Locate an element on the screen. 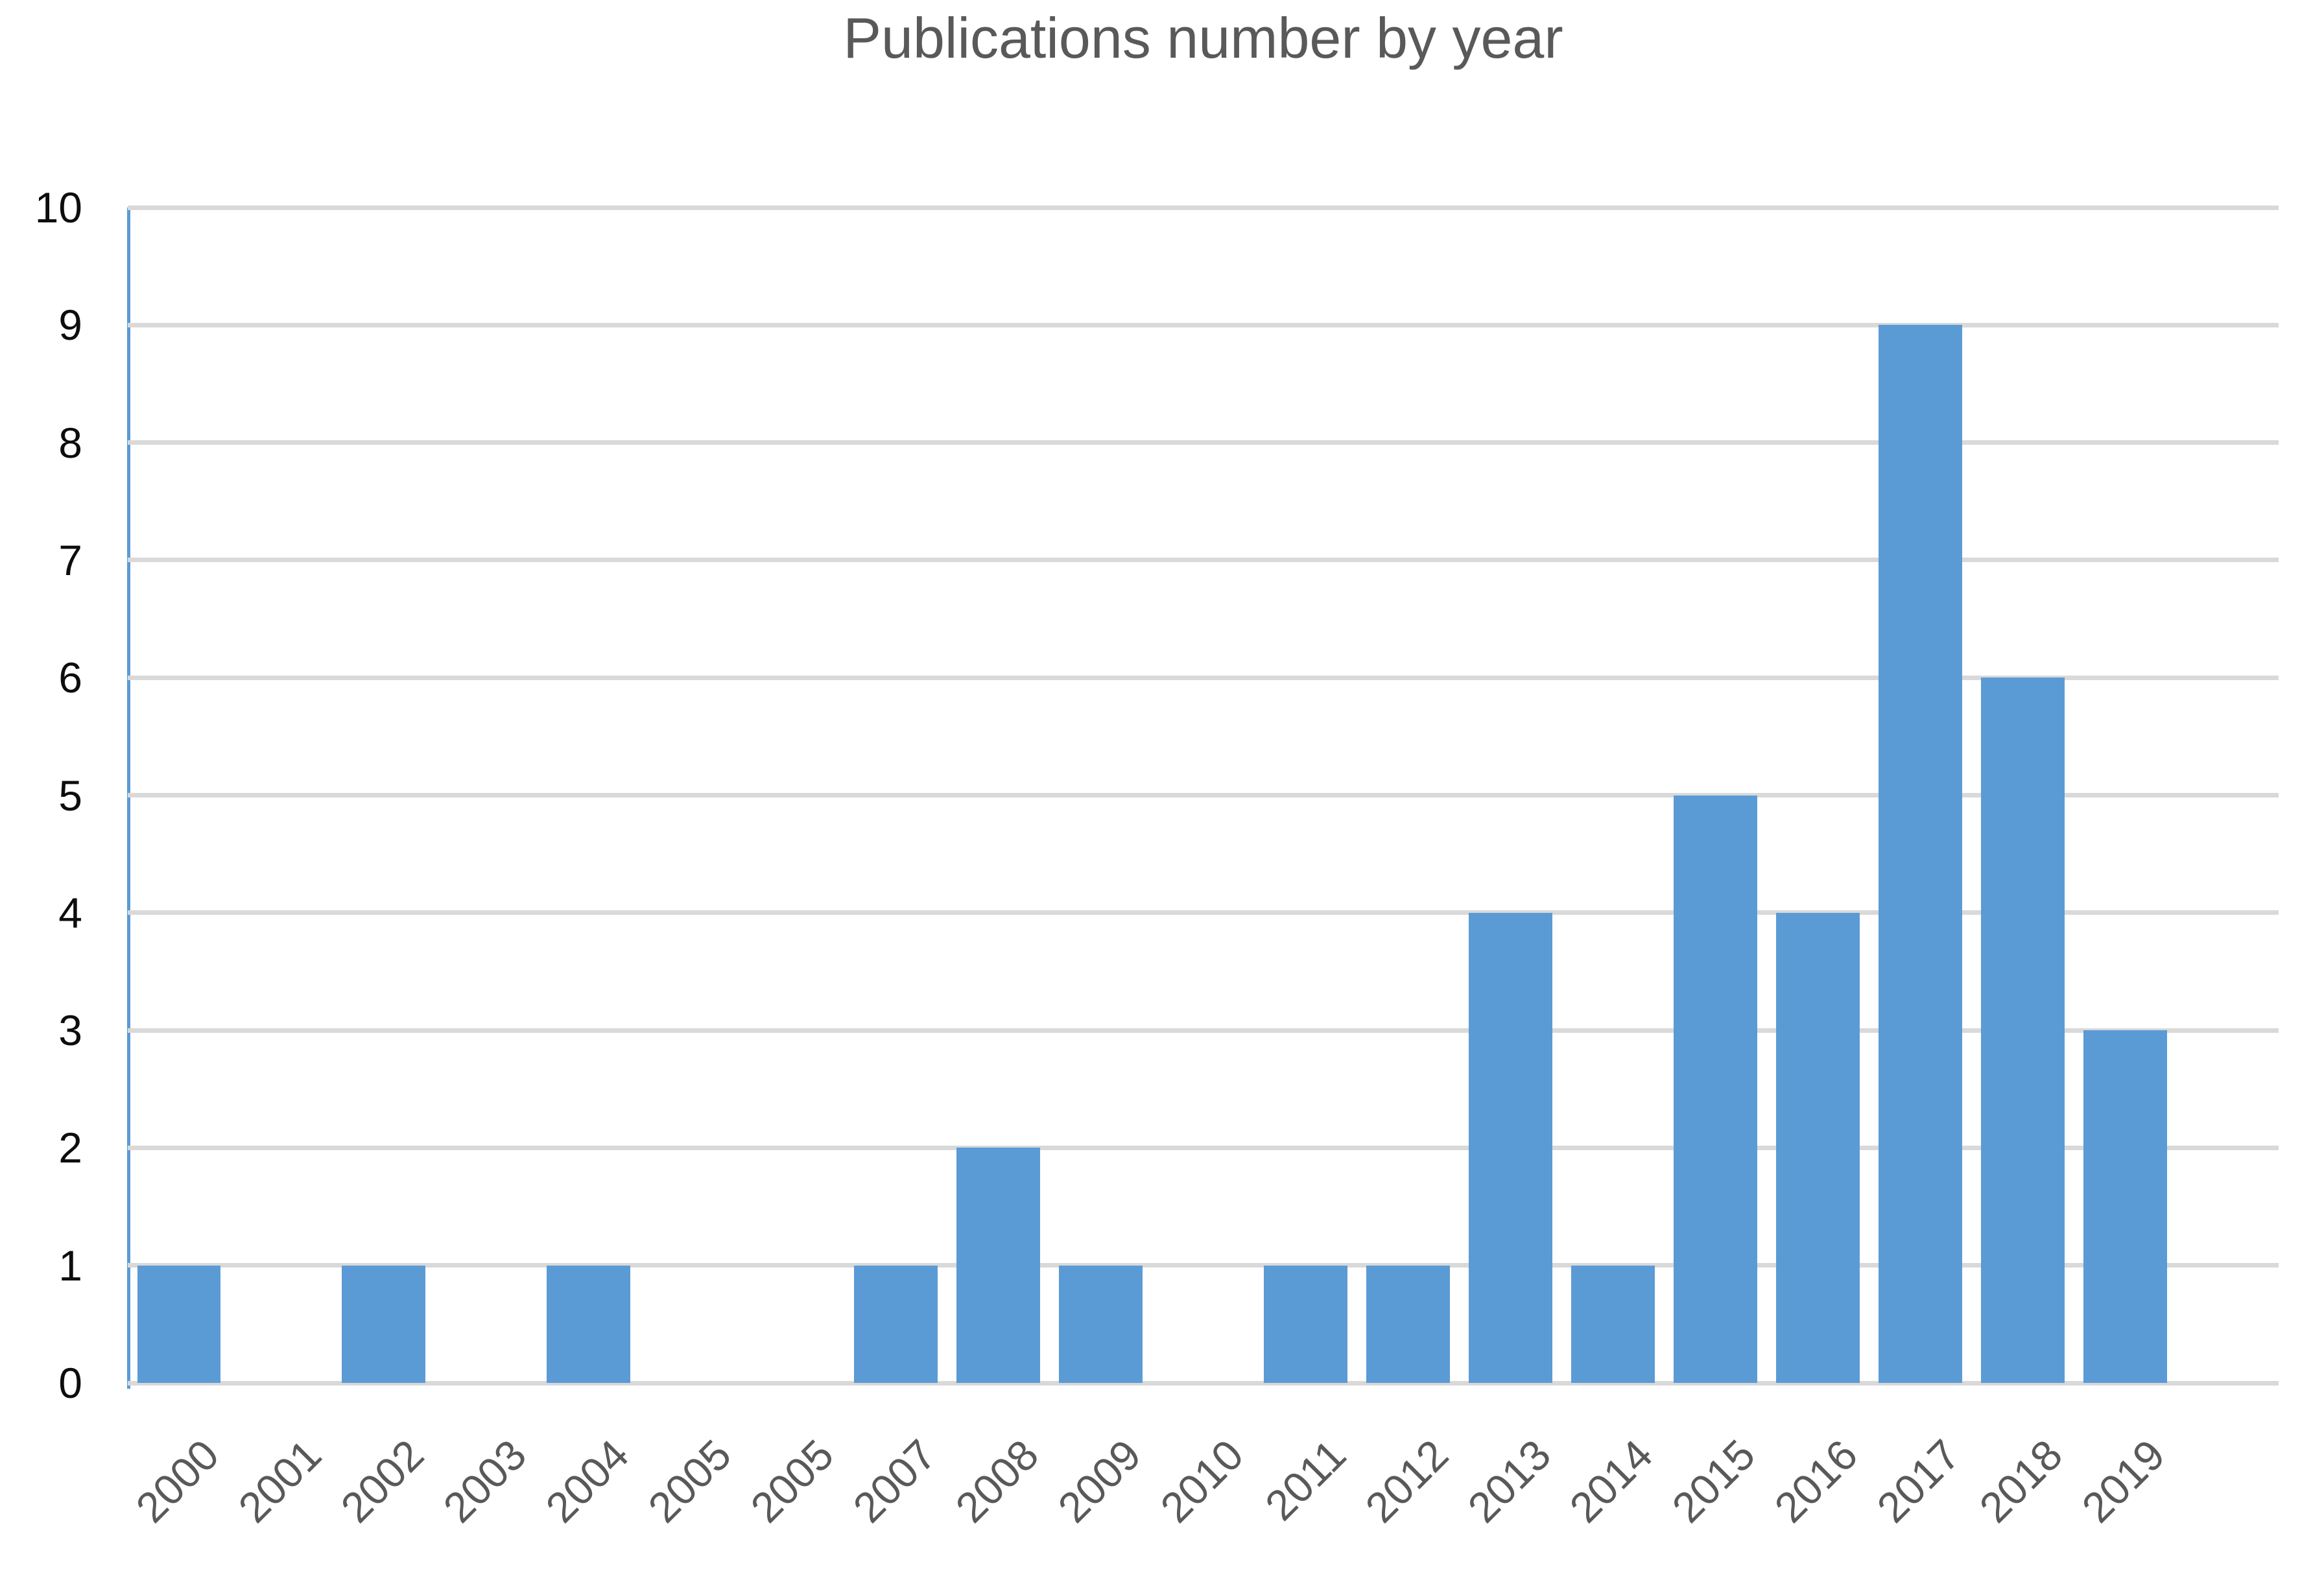  y-tick-label-3: 3 is located at coordinates (70, 1030).